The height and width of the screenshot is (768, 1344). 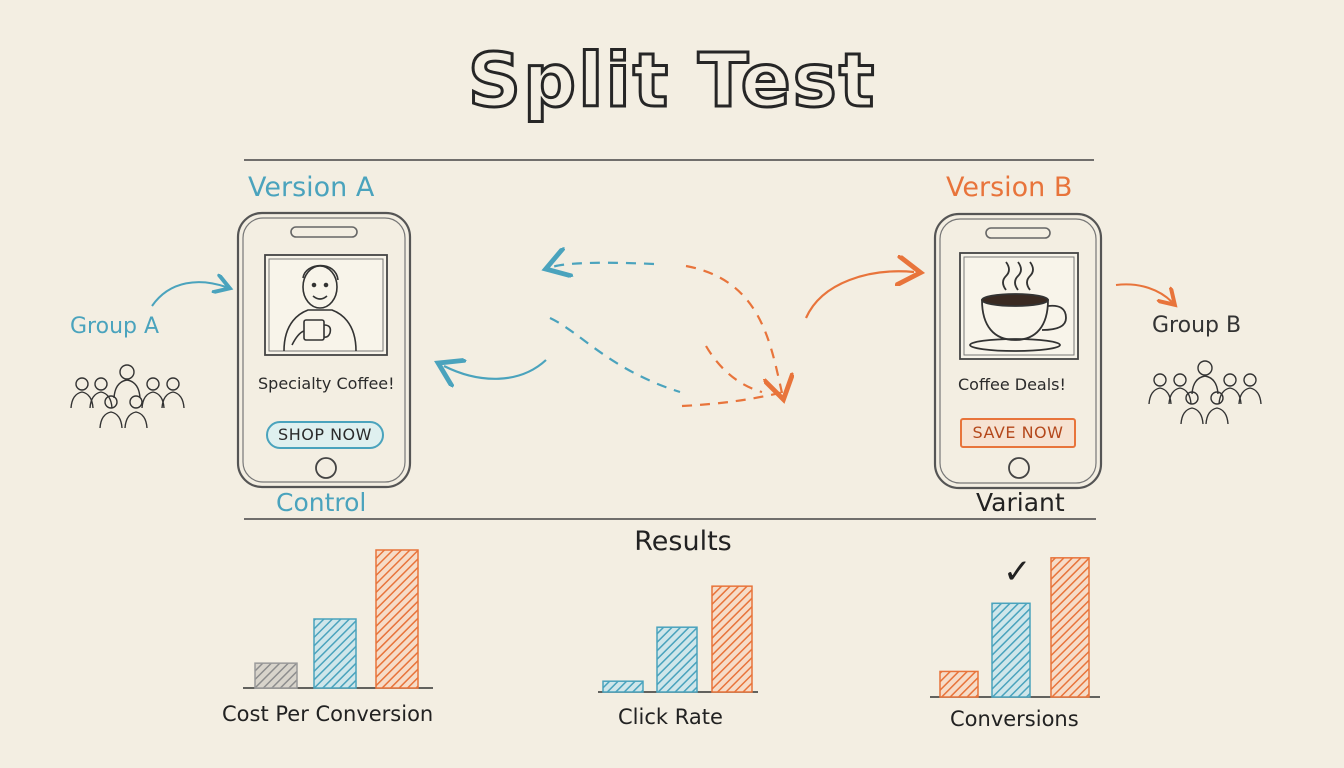 I want to click on control-label: Control, so click(x=321, y=502).